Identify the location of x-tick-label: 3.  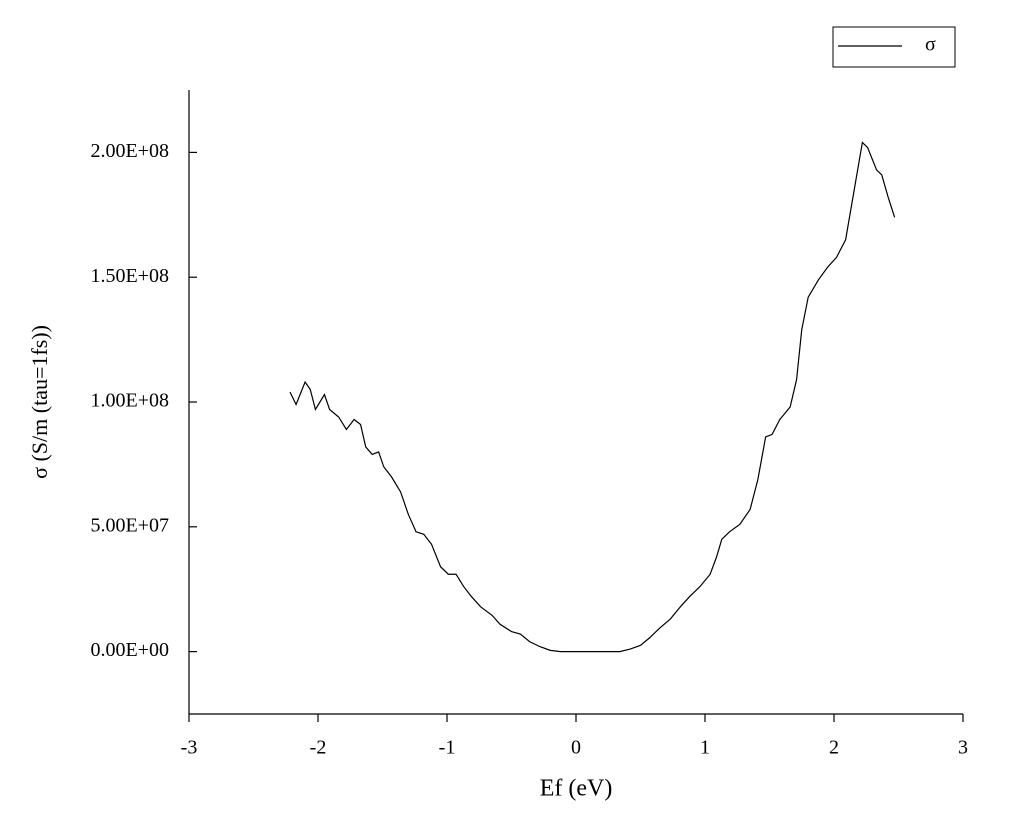
(963, 748).